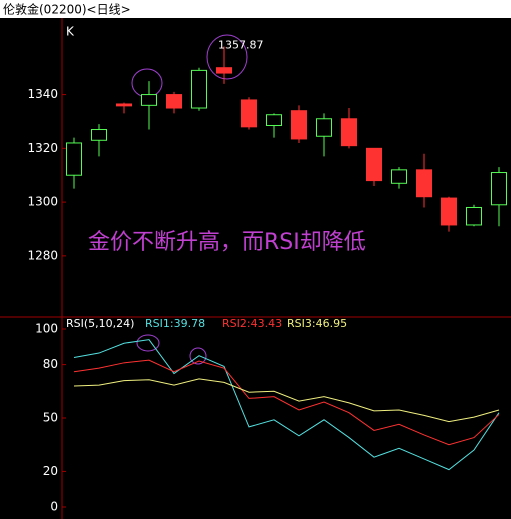  Describe the element at coordinates (50, 418) in the screenshot. I see `y-tick-label: 50` at that location.